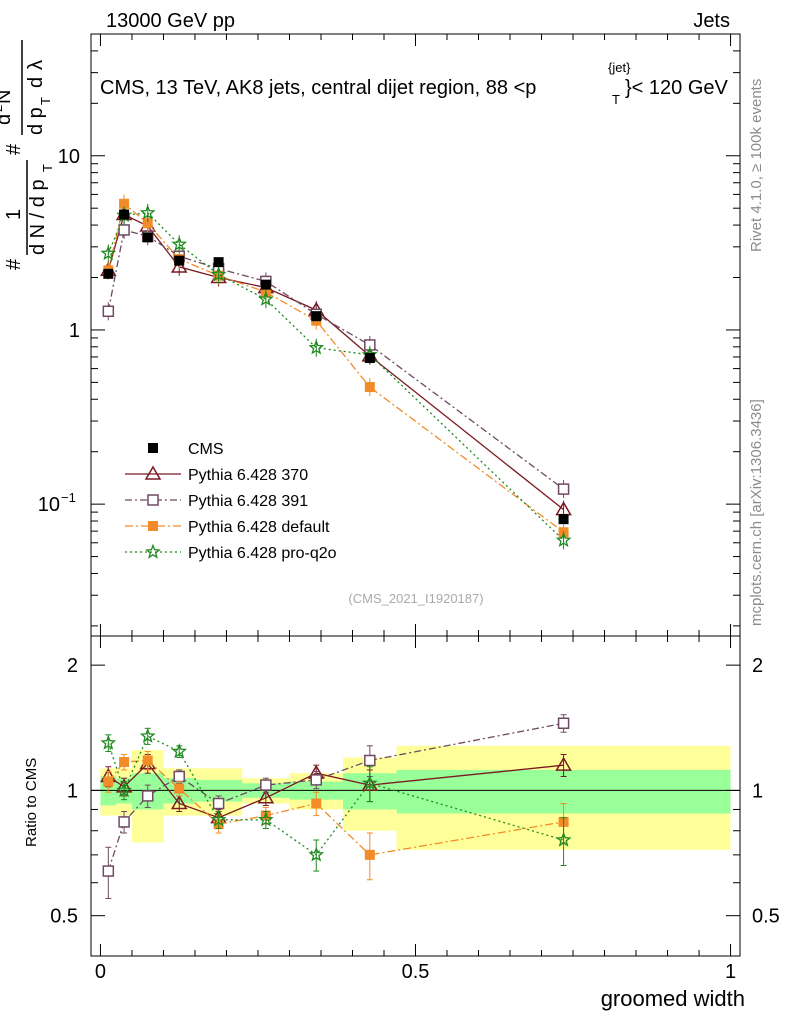 The width and height of the screenshot is (786, 1024). Describe the element at coordinates (170, 21) in the screenshot. I see `header-left: 13000 GeV pp` at that location.